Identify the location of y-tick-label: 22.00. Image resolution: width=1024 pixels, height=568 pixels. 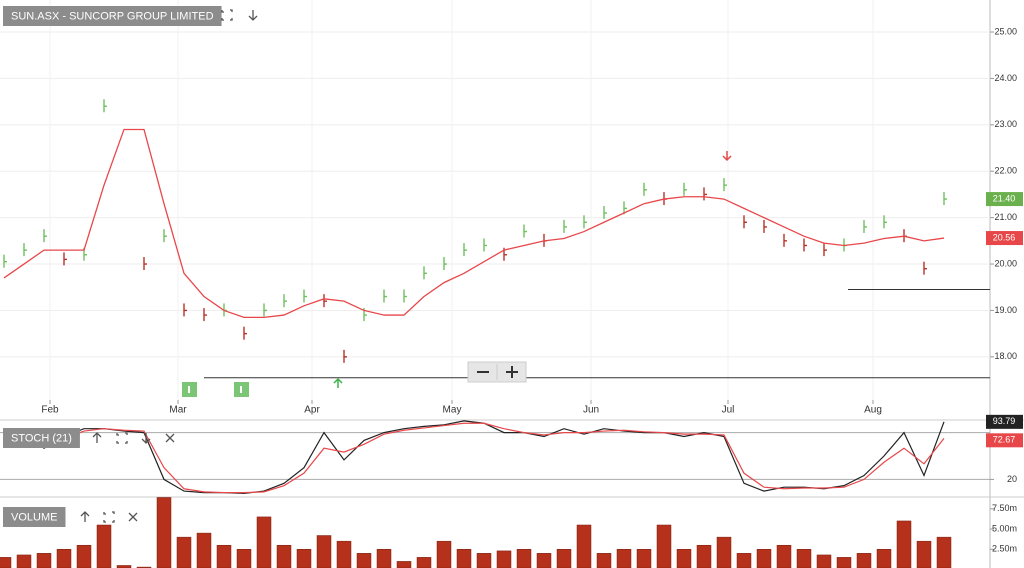
(1005, 171).